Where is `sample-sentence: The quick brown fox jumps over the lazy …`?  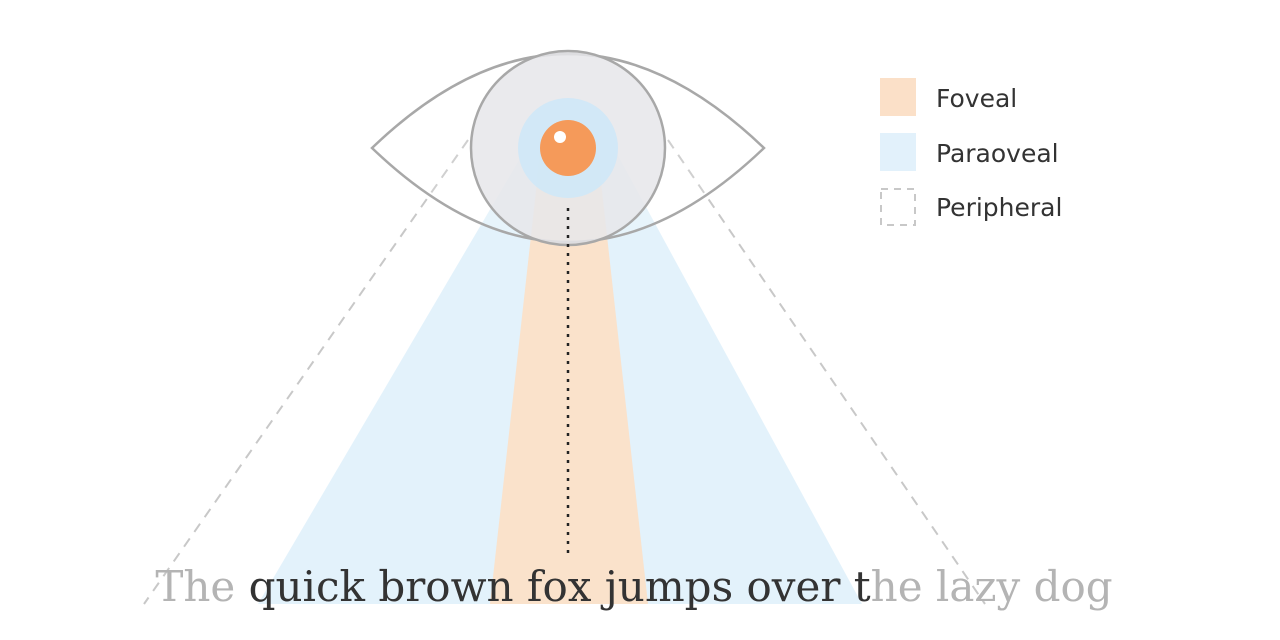 sample-sentence: The quick brown fox jumps over the lazy … is located at coordinates (633, 586).